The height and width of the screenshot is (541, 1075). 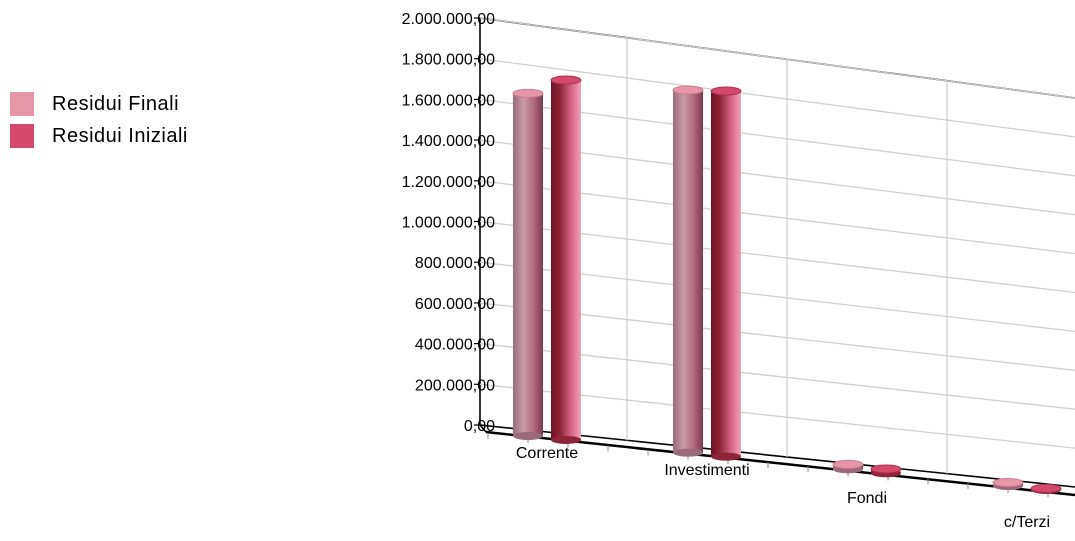 What do you see at coordinates (120, 135) in the screenshot?
I see `legend-label-residui-iniziali: Residui Iniziali` at bounding box center [120, 135].